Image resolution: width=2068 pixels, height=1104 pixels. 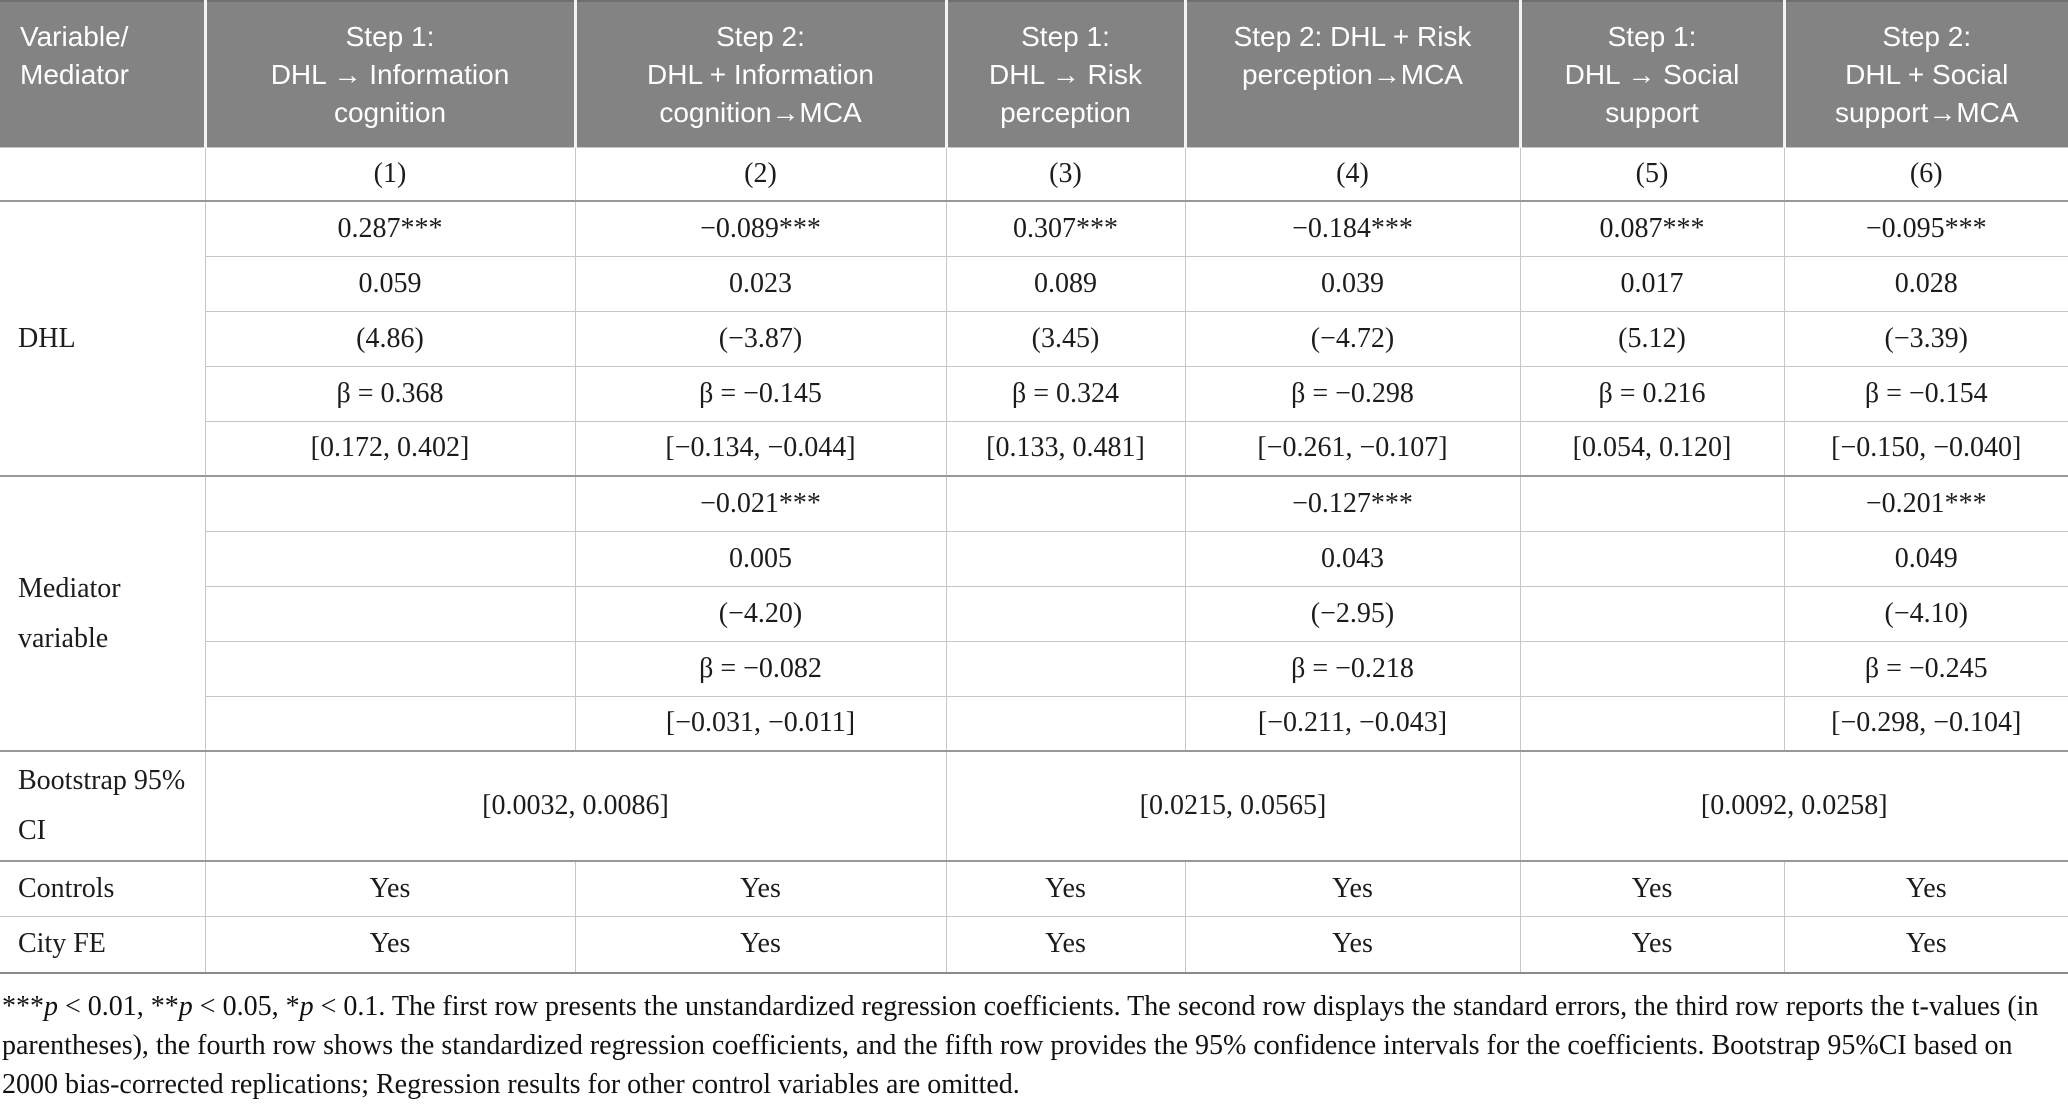 I want to click on dhl-ci-cell: [−0.261, −0.107], so click(x=1352, y=448).